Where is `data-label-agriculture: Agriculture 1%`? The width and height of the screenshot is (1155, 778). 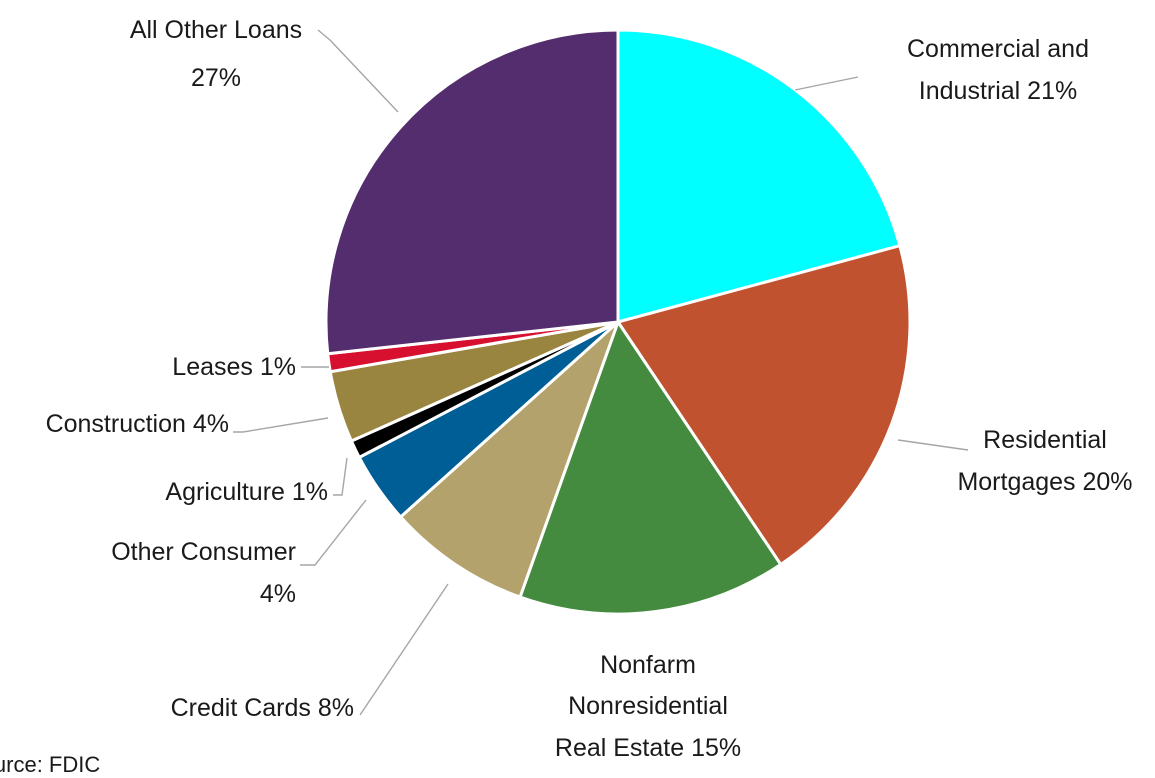 data-label-agriculture: Agriculture 1% is located at coordinates (246, 492).